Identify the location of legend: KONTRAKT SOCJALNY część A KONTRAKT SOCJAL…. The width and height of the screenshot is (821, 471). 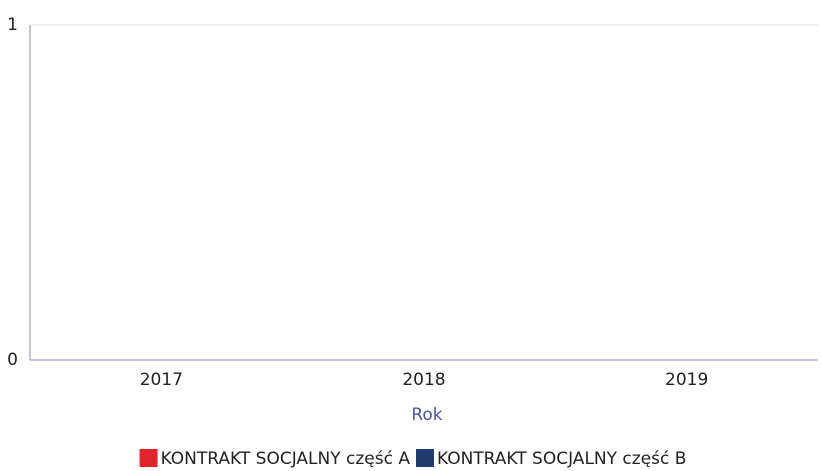
(412, 459).